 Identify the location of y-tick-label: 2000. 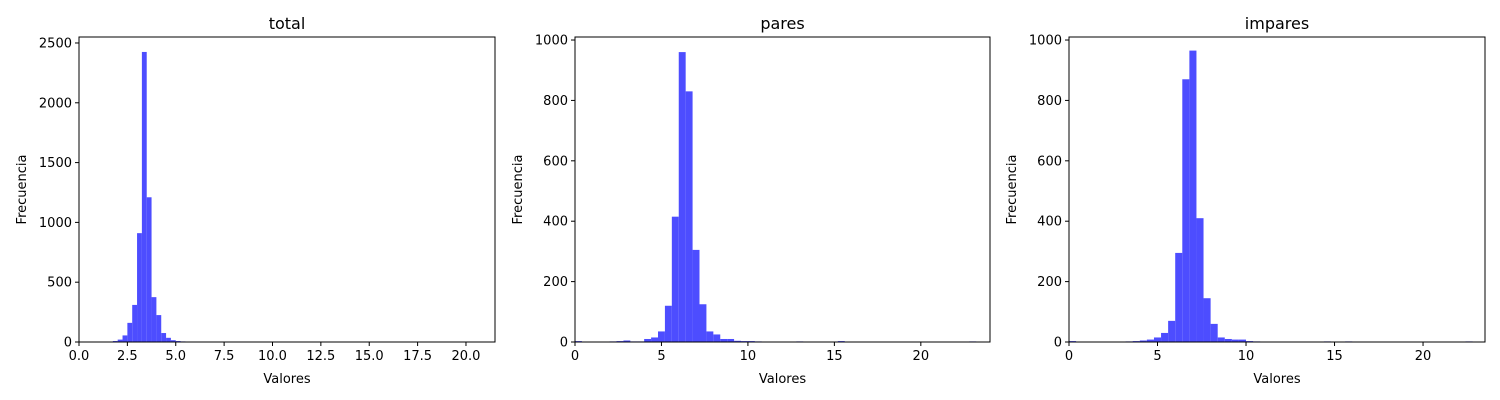
(55, 103).